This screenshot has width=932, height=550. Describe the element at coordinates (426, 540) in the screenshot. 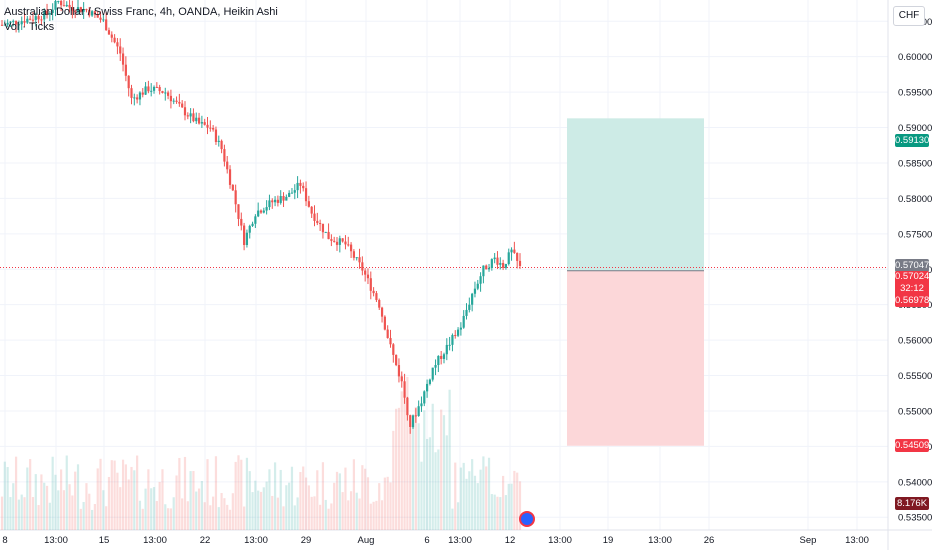

I see `time-tick-label: 6` at that location.